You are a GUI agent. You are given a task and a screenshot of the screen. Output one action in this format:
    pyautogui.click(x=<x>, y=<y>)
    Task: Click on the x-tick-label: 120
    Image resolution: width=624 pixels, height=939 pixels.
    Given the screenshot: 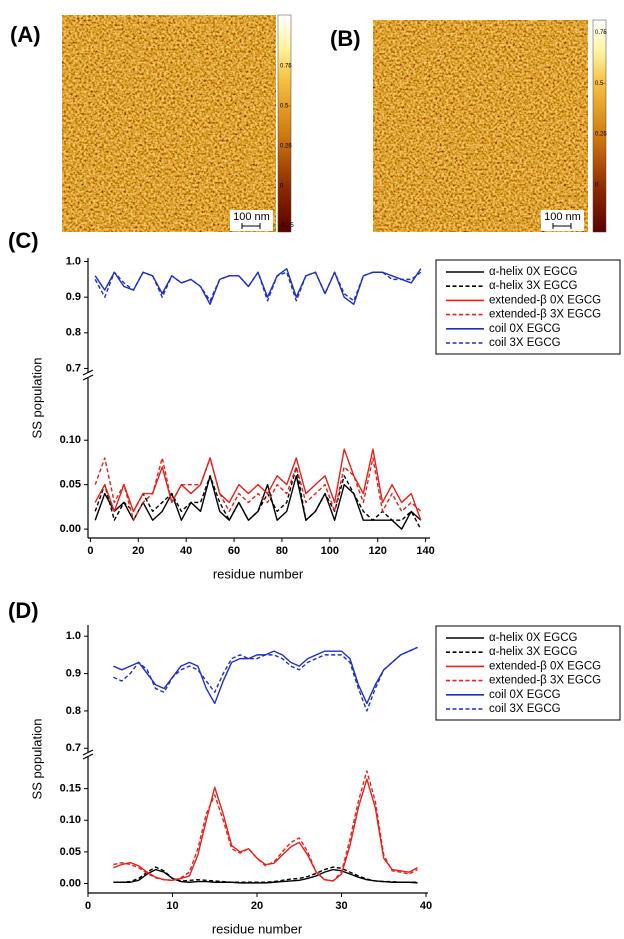 What is the action you would take?
    pyautogui.click(x=378, y=551)
    